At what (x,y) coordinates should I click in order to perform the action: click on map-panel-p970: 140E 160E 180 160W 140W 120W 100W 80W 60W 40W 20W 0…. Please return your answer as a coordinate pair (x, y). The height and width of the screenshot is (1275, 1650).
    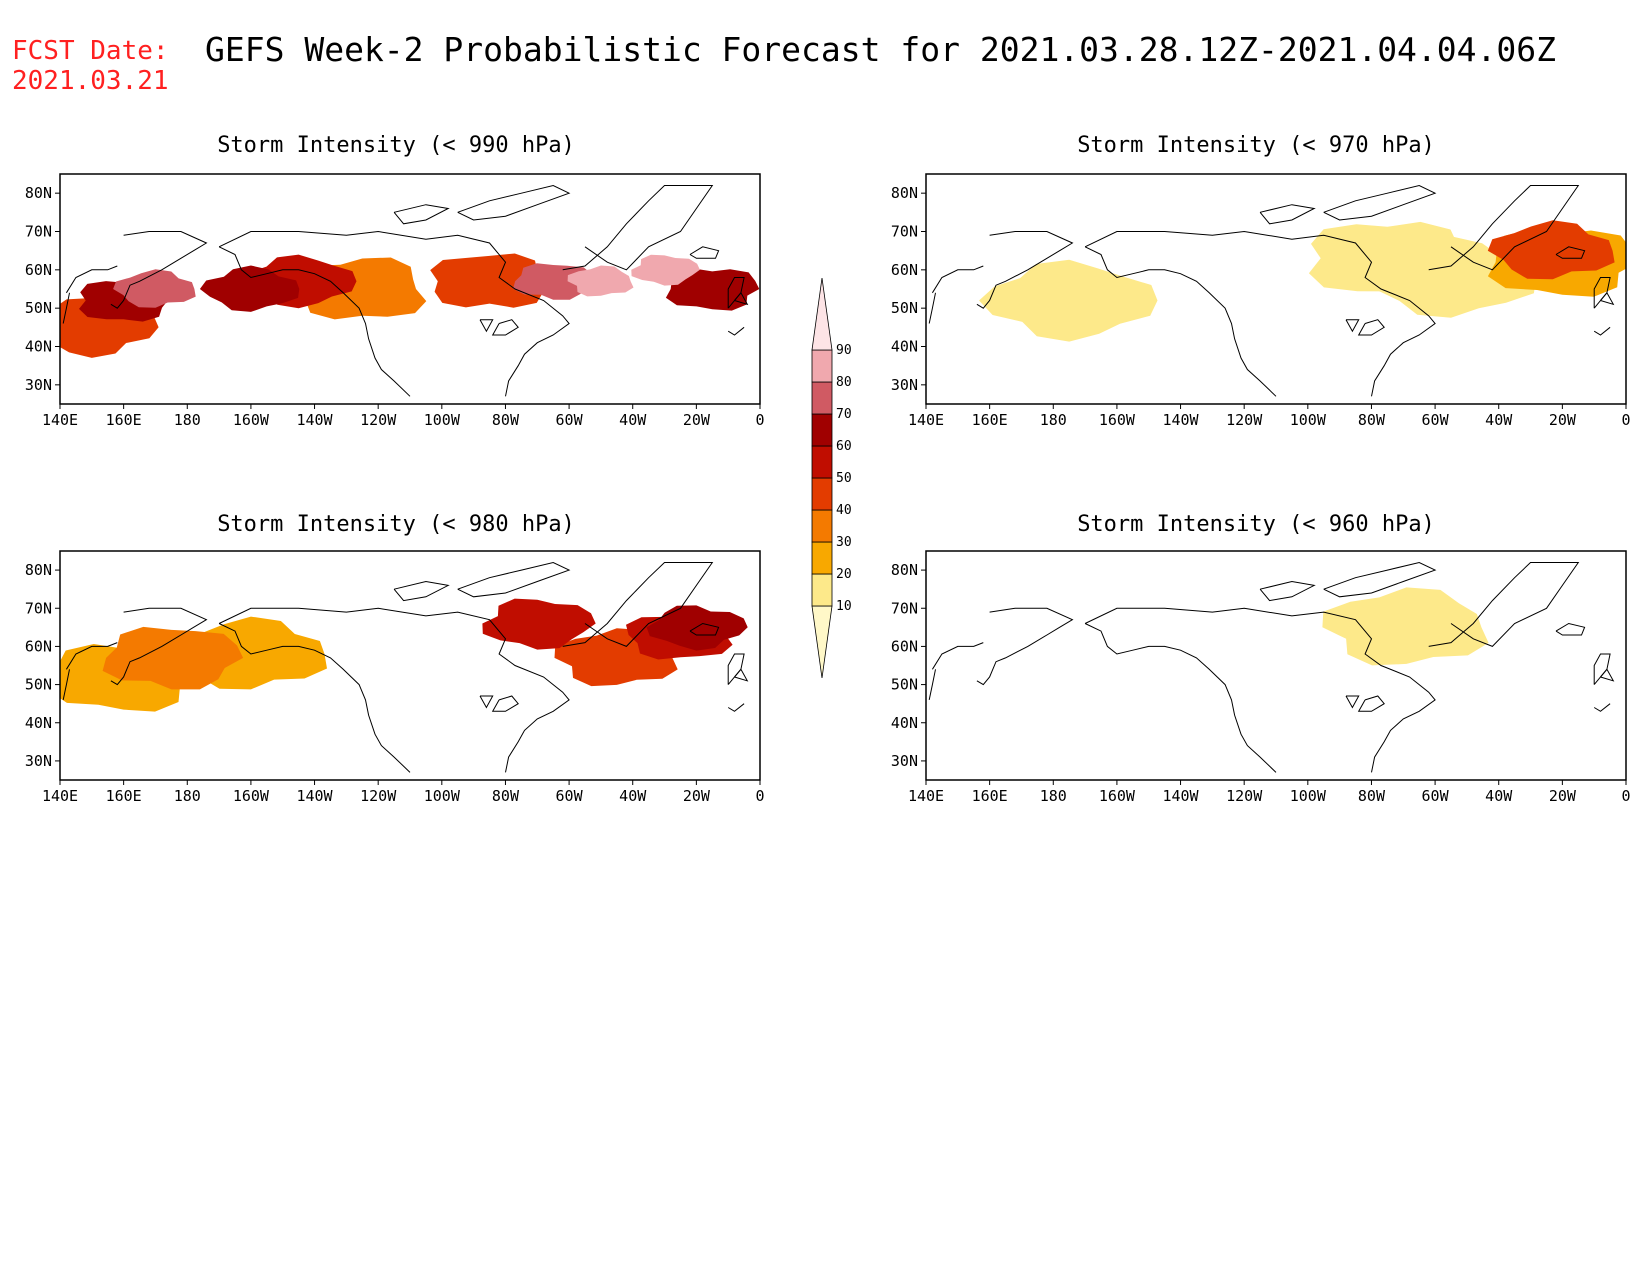
    Looking at the image, I should click on (1261, 301).